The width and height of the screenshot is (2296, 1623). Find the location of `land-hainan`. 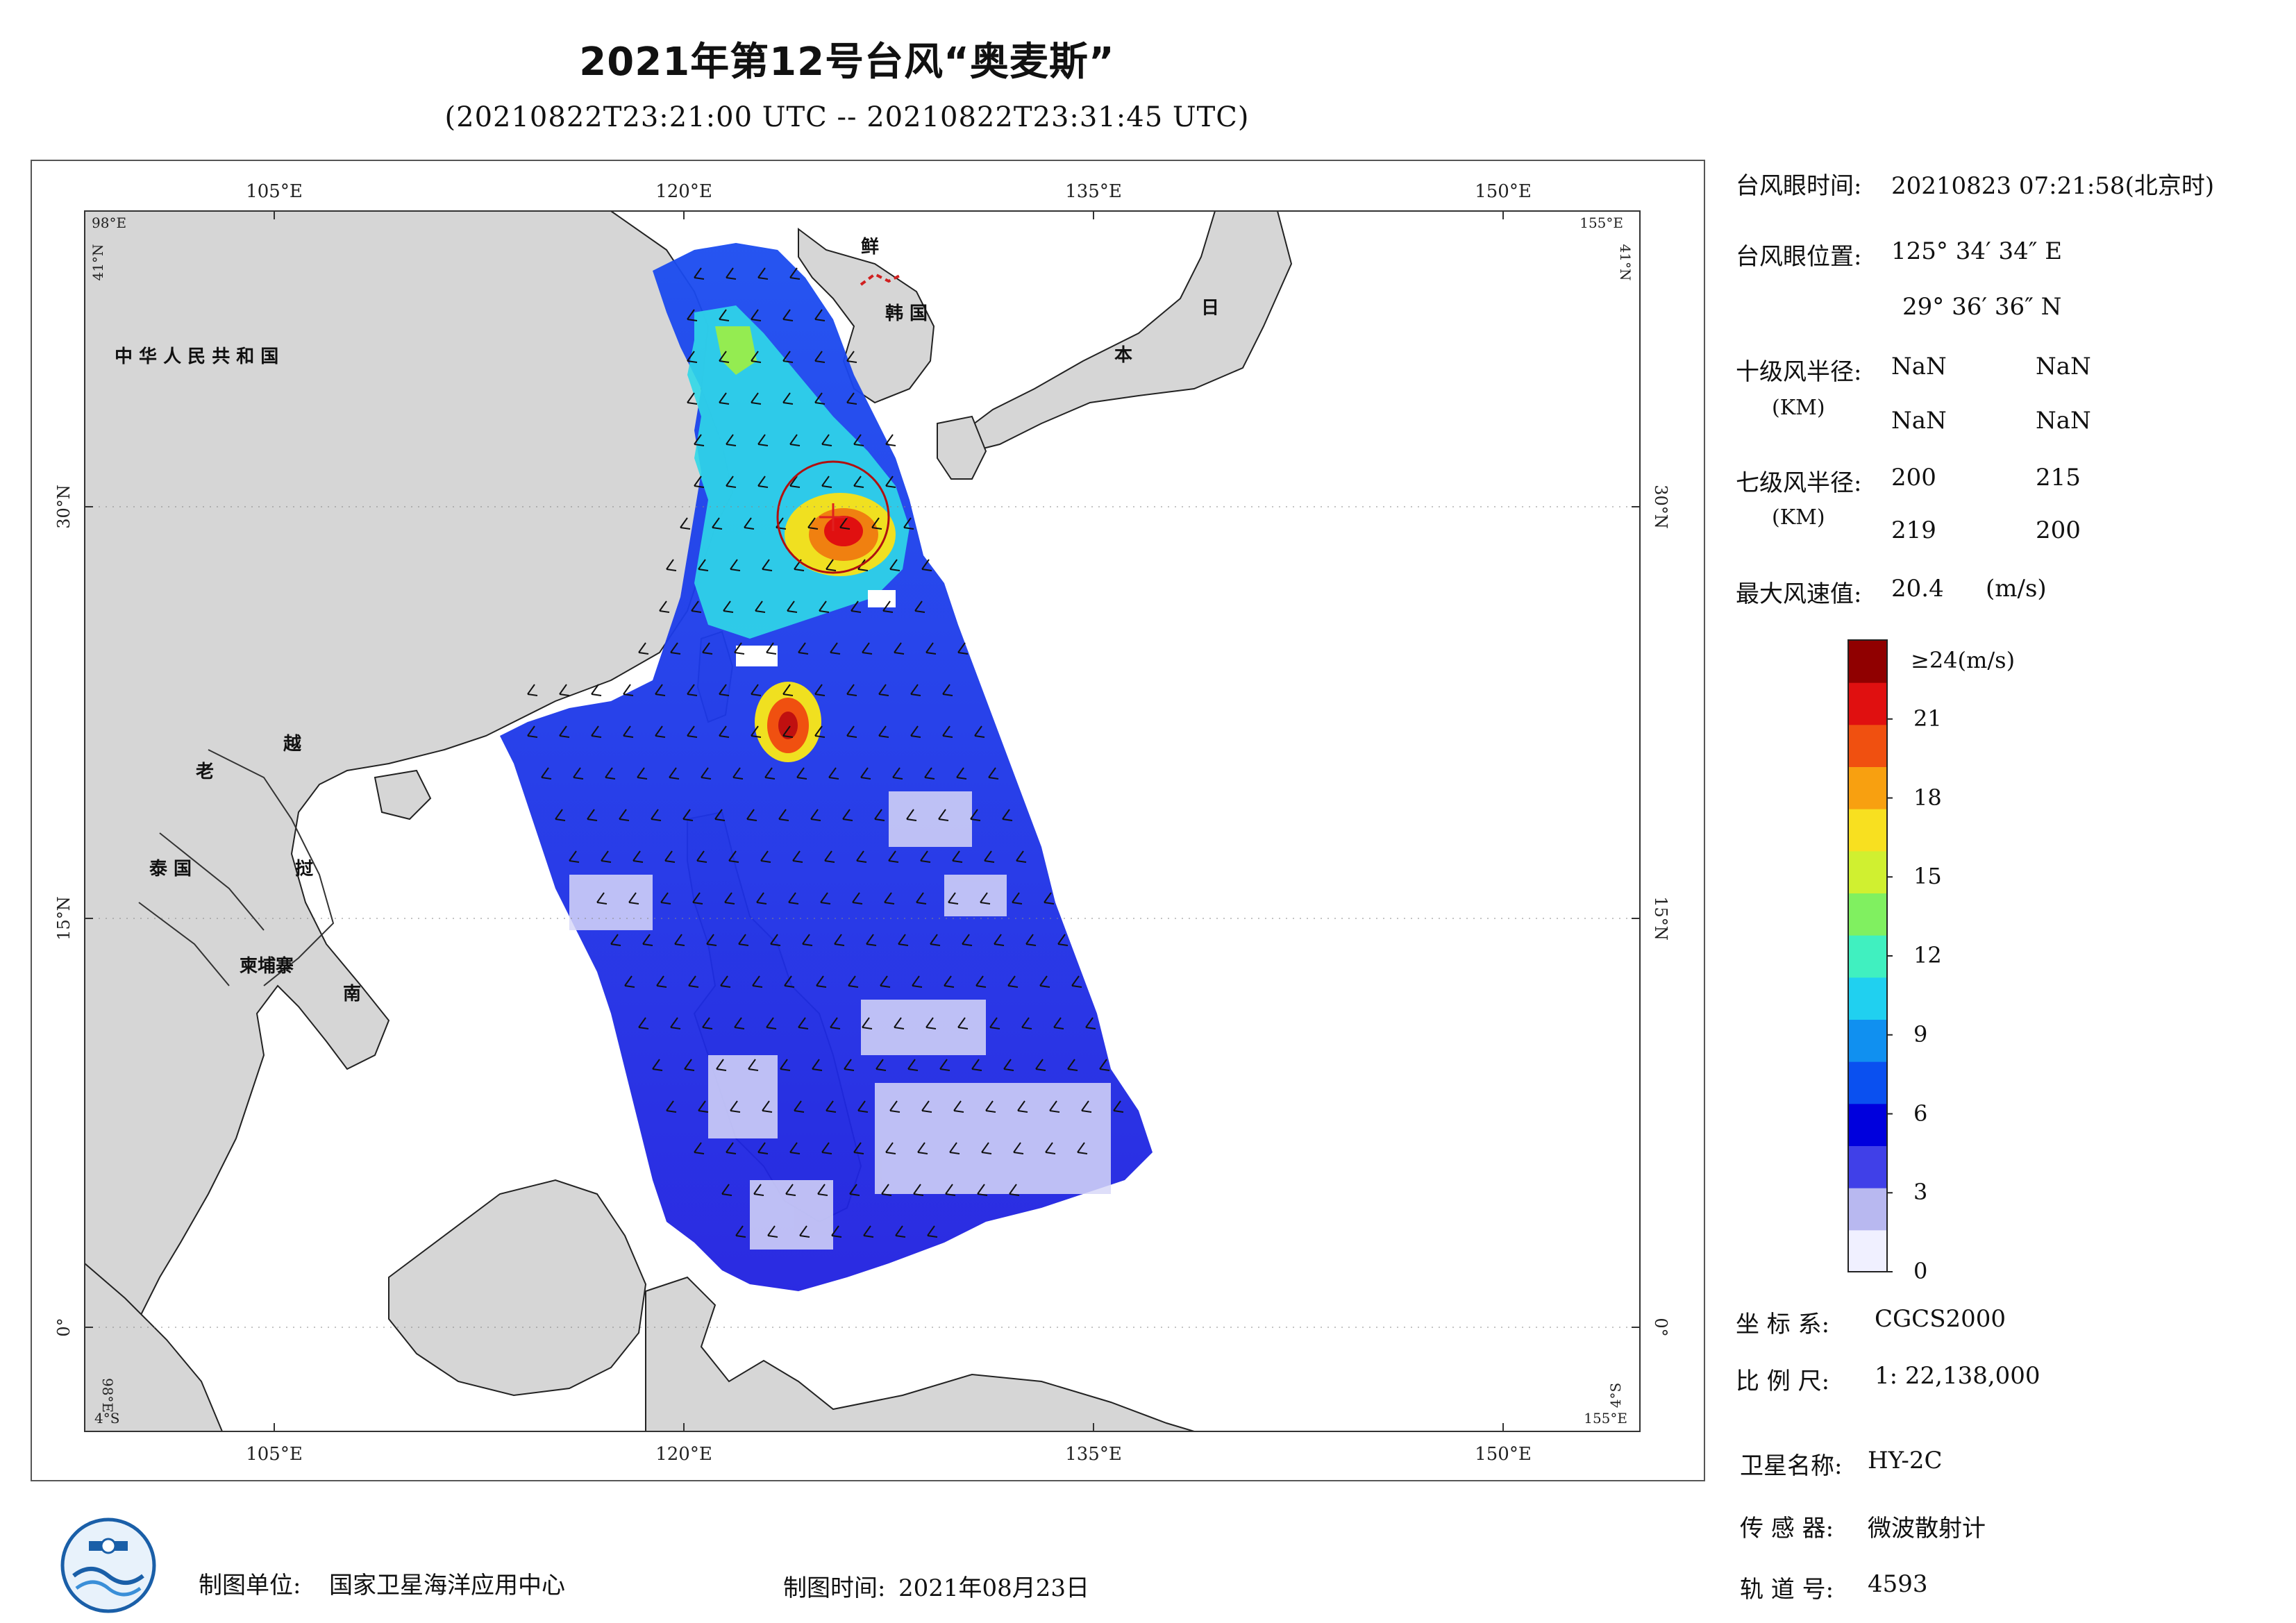

land-hainan is located at coordinates (403, 795).